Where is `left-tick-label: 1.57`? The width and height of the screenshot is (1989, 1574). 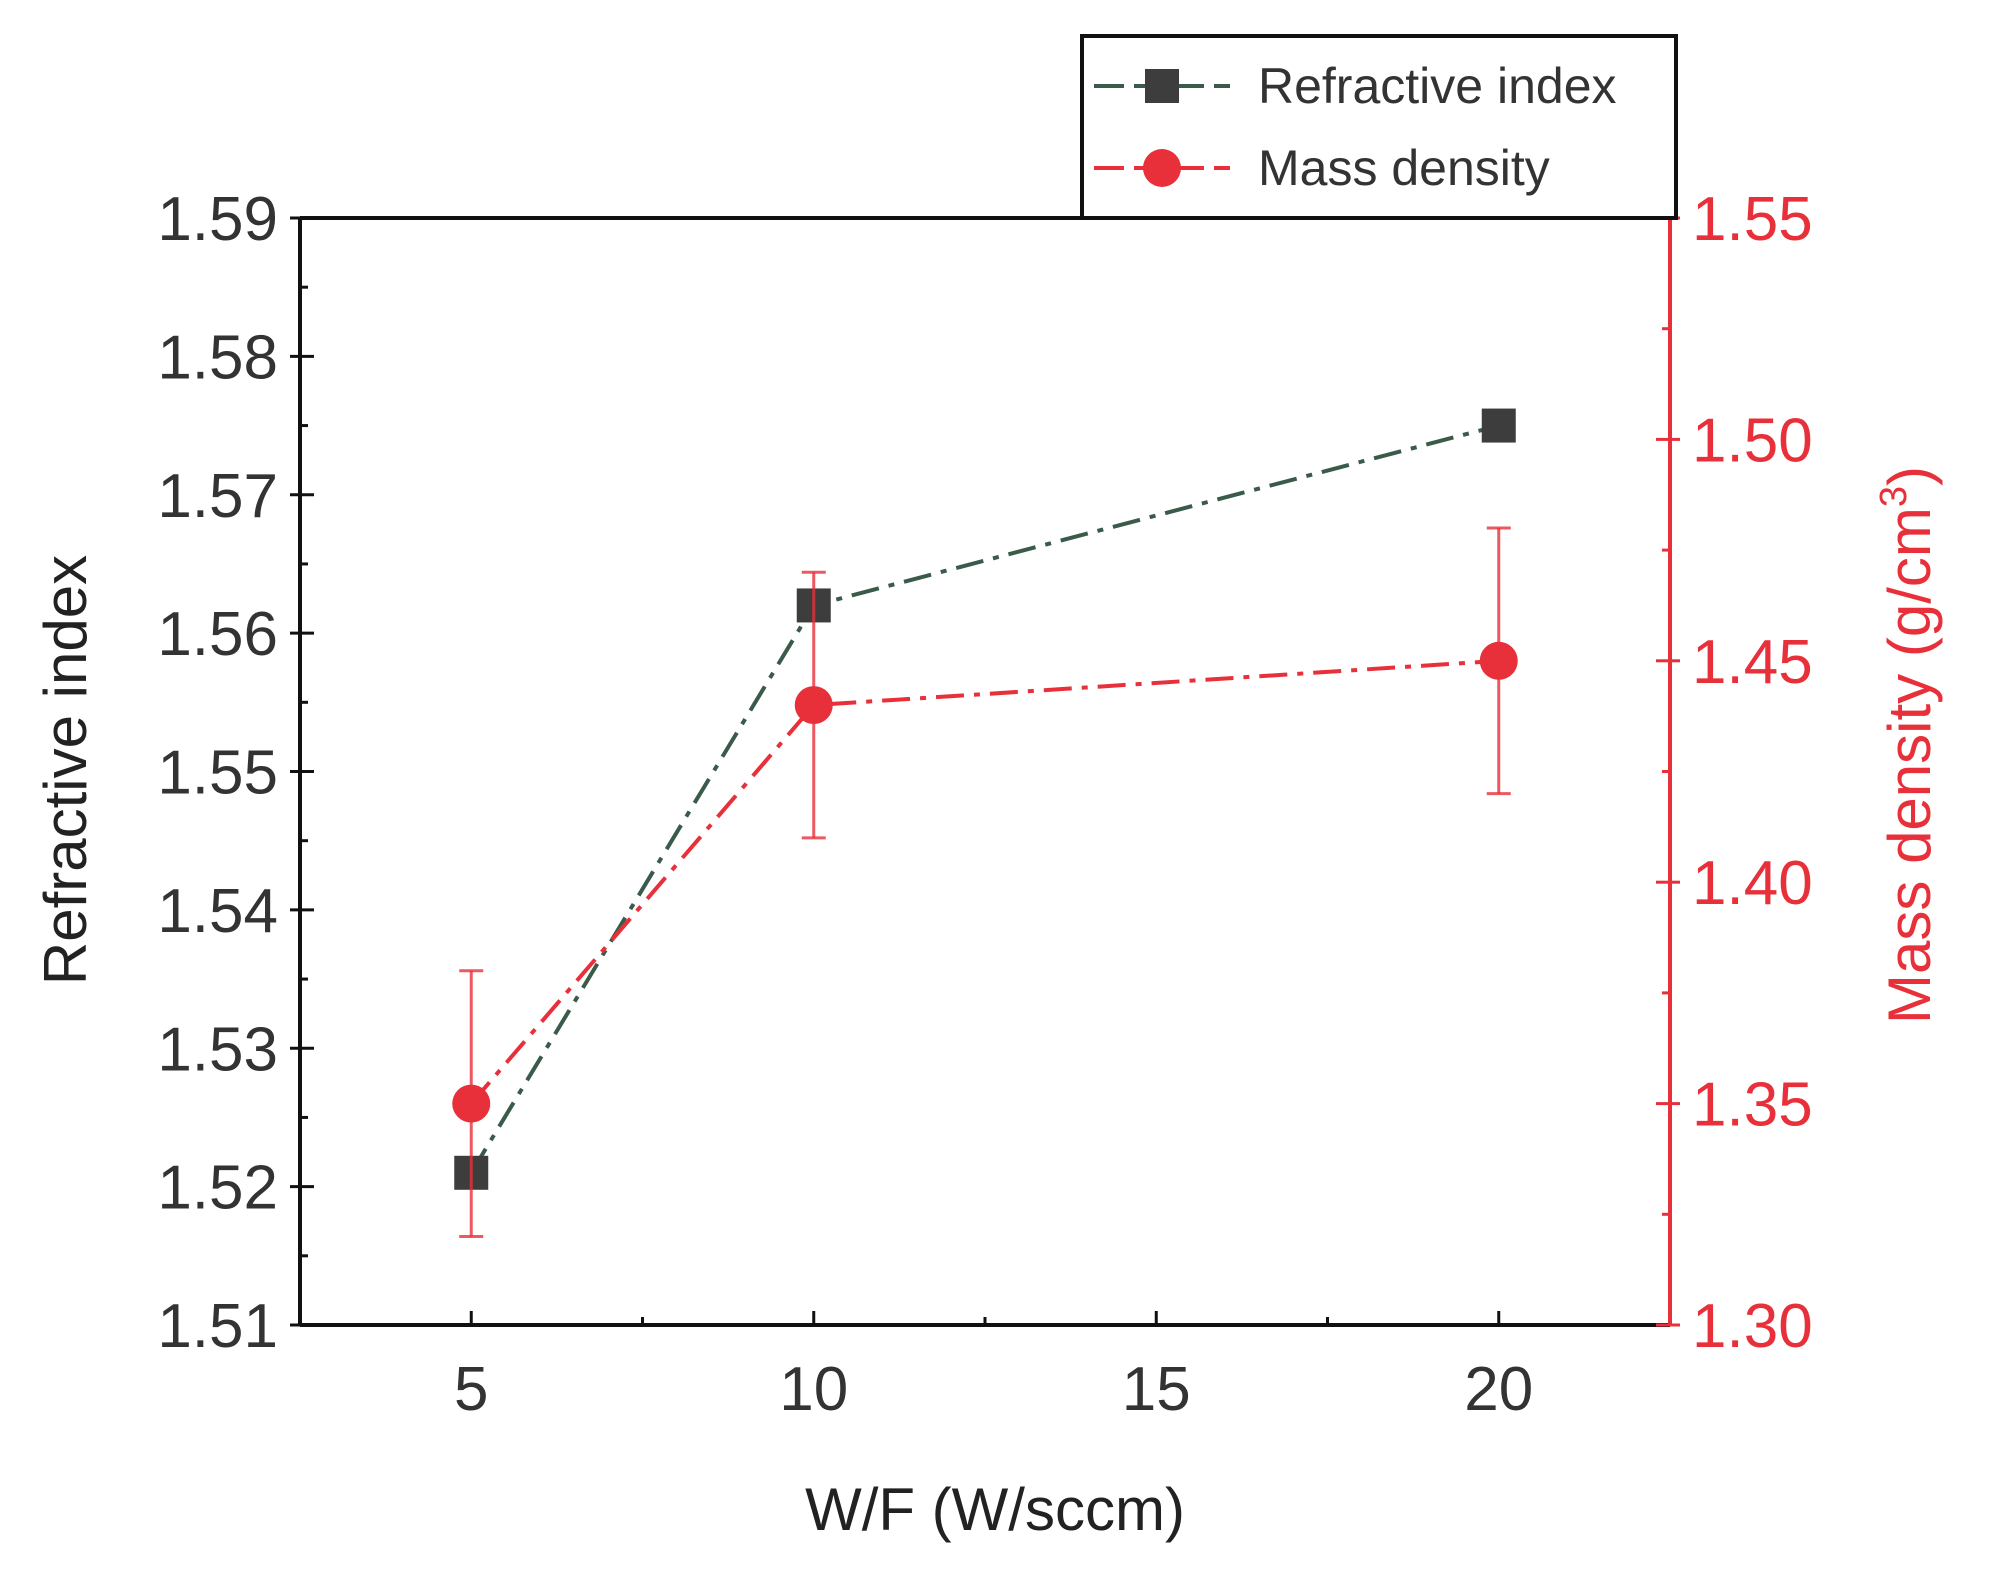 left-tick-label: 1.57 is located at coordinates (217, 496).